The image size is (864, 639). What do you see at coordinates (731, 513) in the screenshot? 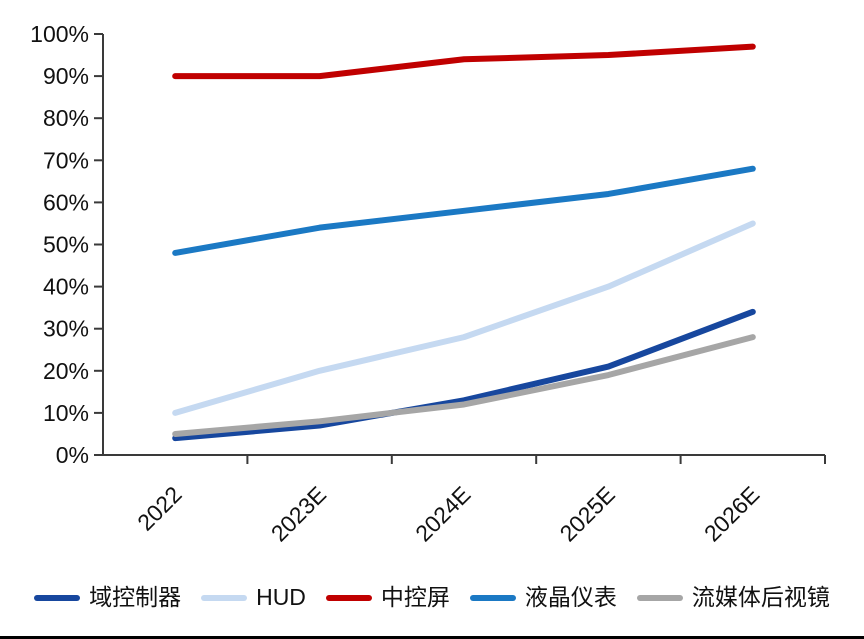
I see `x-tick-label: 2026E` at bounding box center [731, 513].